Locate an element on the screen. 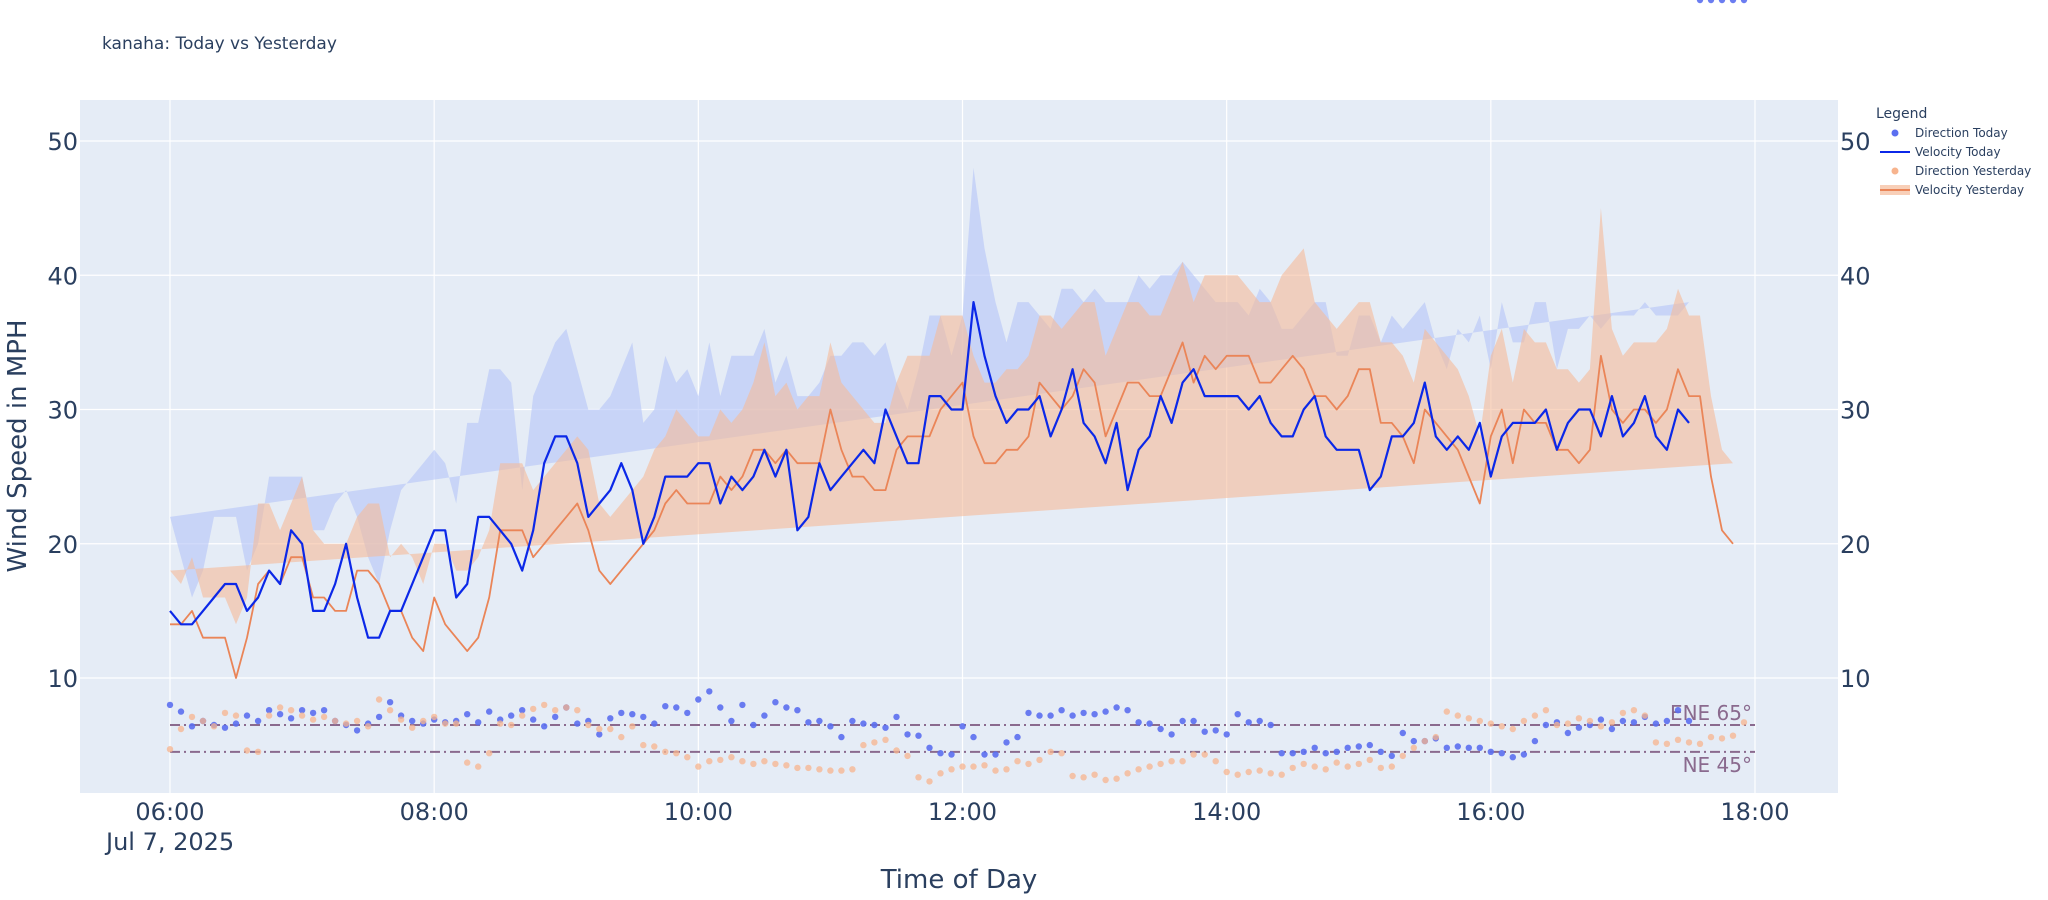  y-axis-title: Wind Speed in MPH is located at coordinates (18, 445).